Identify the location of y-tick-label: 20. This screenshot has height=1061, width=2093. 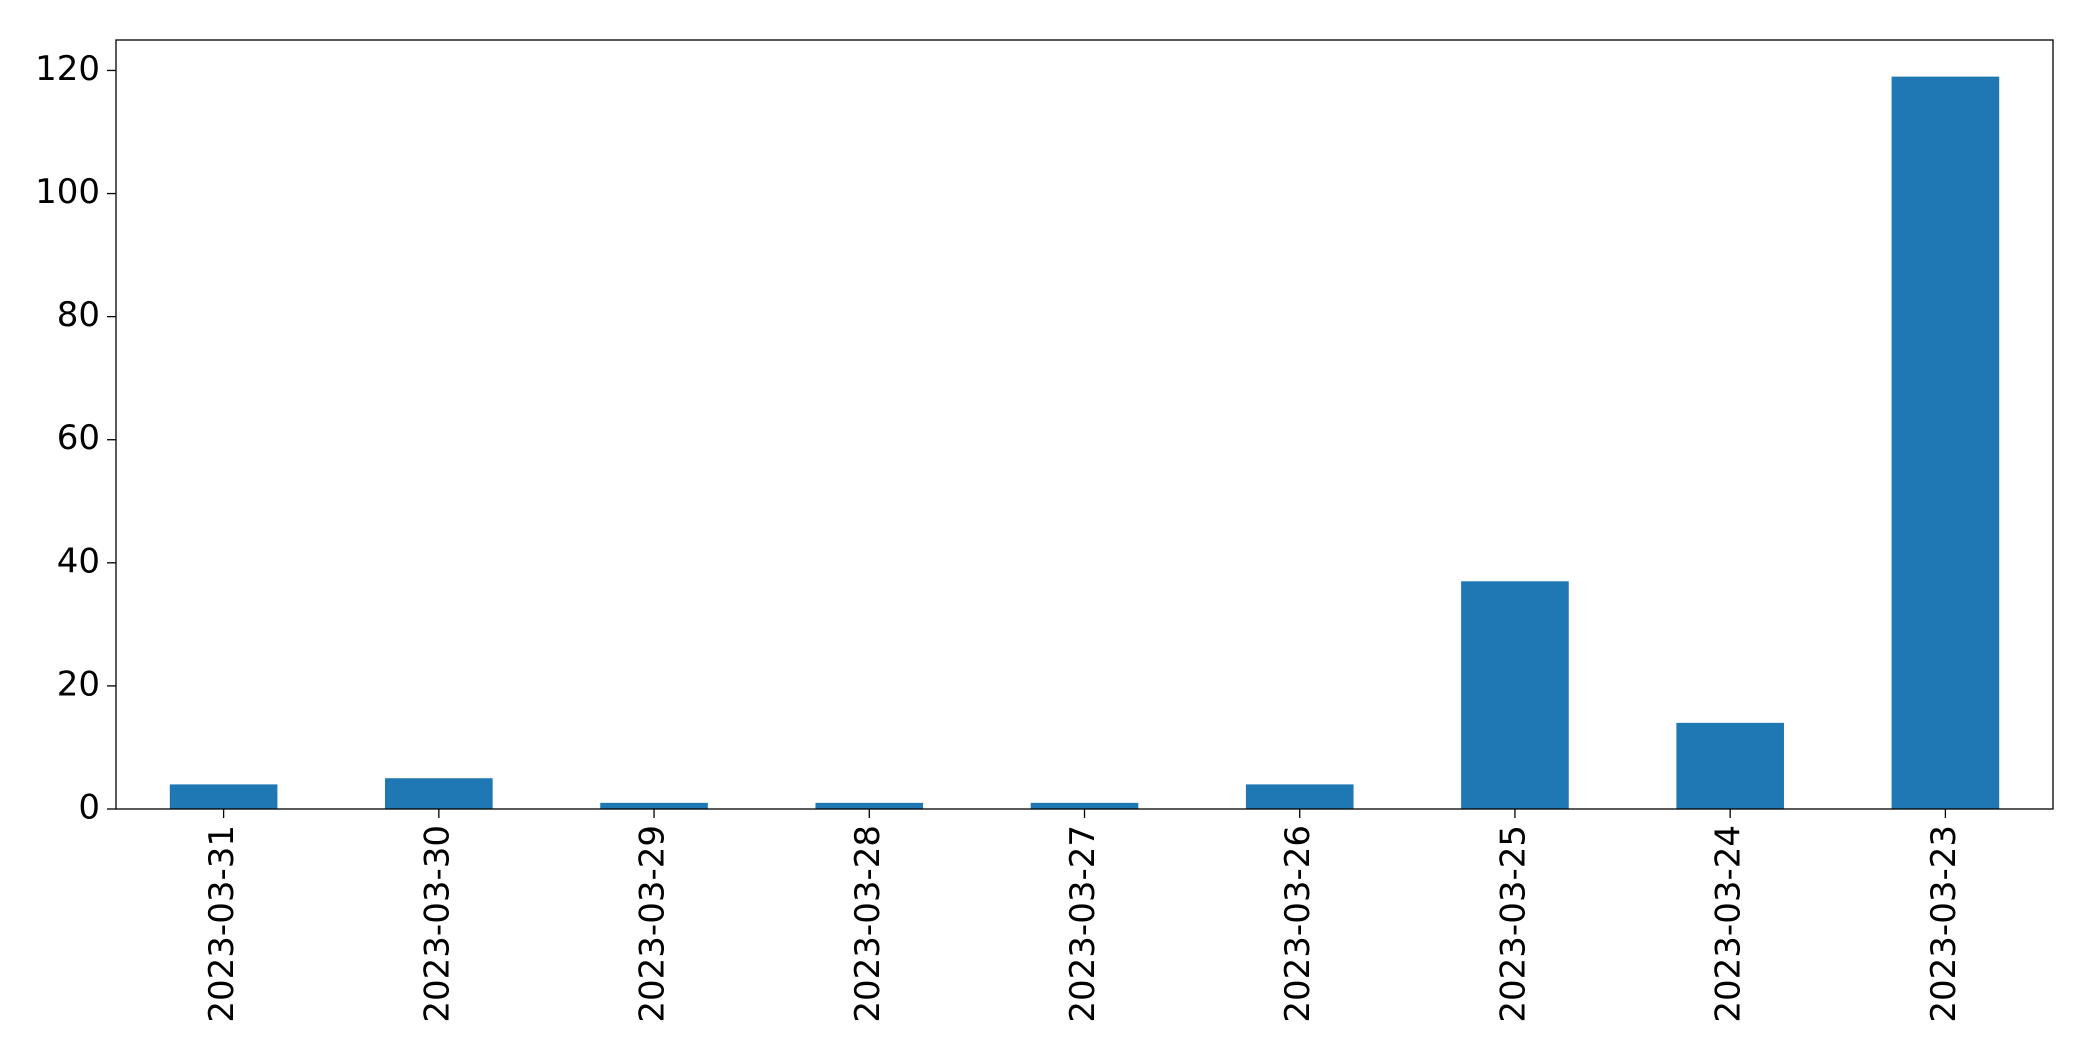
(78, 684).